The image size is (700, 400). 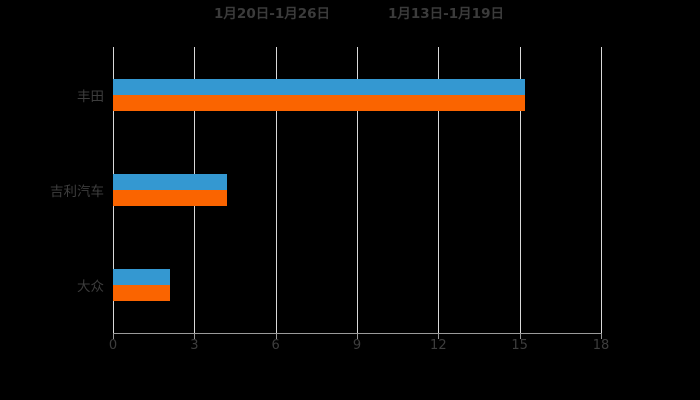 I want to click on legend-item-label: 1月20日-1月26日, so click(x=272, y=14).